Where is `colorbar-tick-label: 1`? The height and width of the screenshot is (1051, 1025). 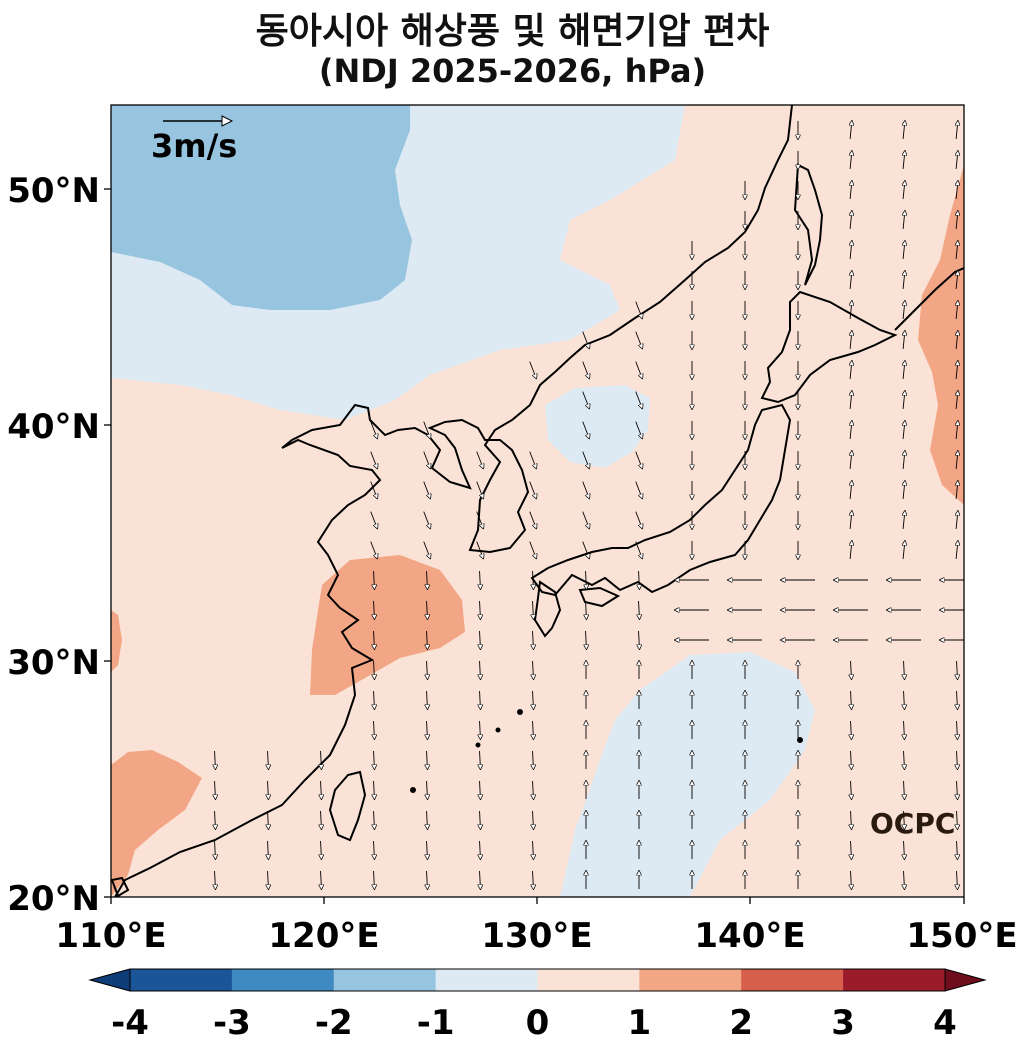 colorbar-tick-label: 1 is located at coordinates (640, 1023).